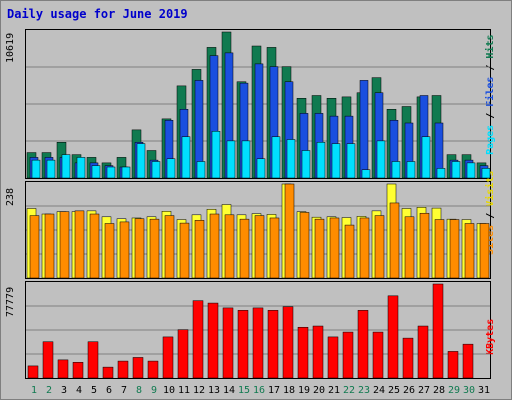  I want to click on day-label-6: 6, so click(109, 390).